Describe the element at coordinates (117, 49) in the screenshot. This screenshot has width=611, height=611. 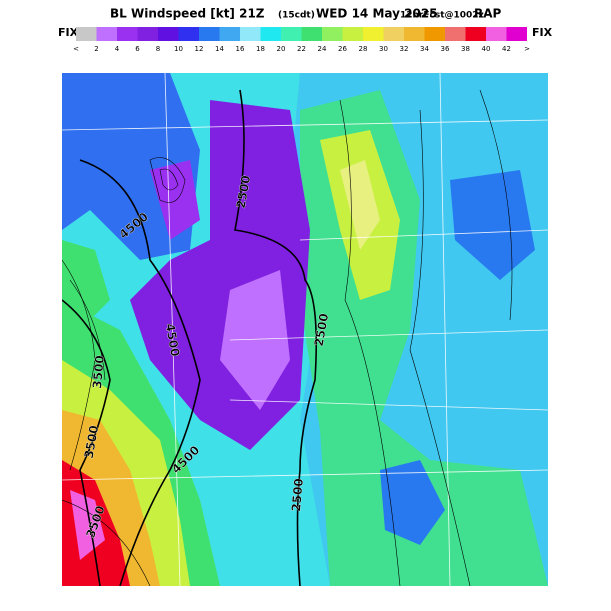
I see `colorbar-tick-label: 4` at that location.